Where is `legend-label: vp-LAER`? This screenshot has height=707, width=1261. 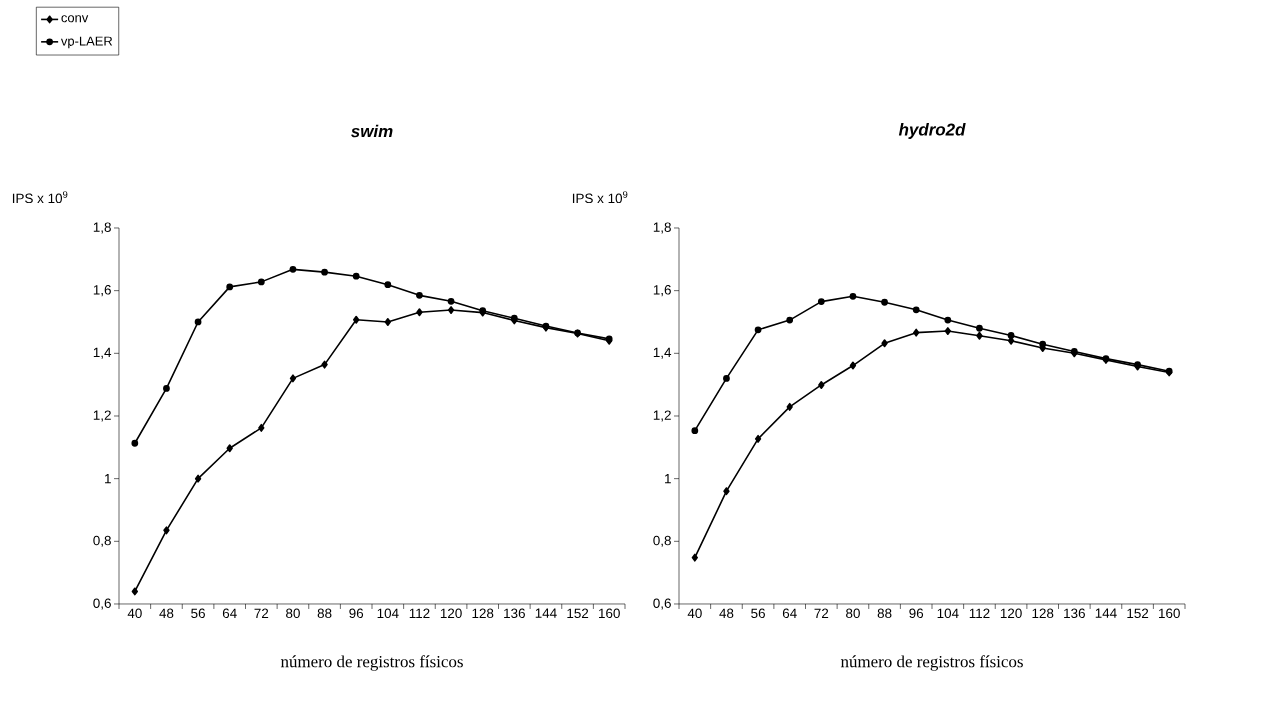 legend-label: vp-LAER is located at coordinates (86, 42).